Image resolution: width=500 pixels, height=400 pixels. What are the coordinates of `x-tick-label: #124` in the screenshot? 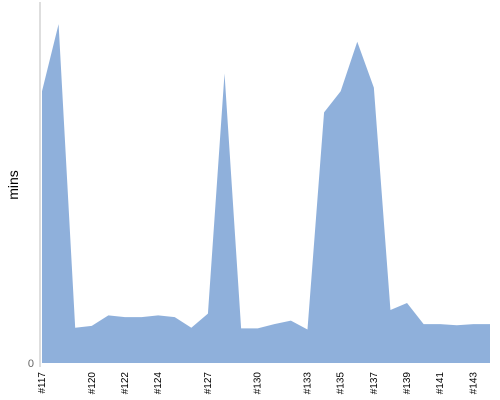 It's located at (158, 383).